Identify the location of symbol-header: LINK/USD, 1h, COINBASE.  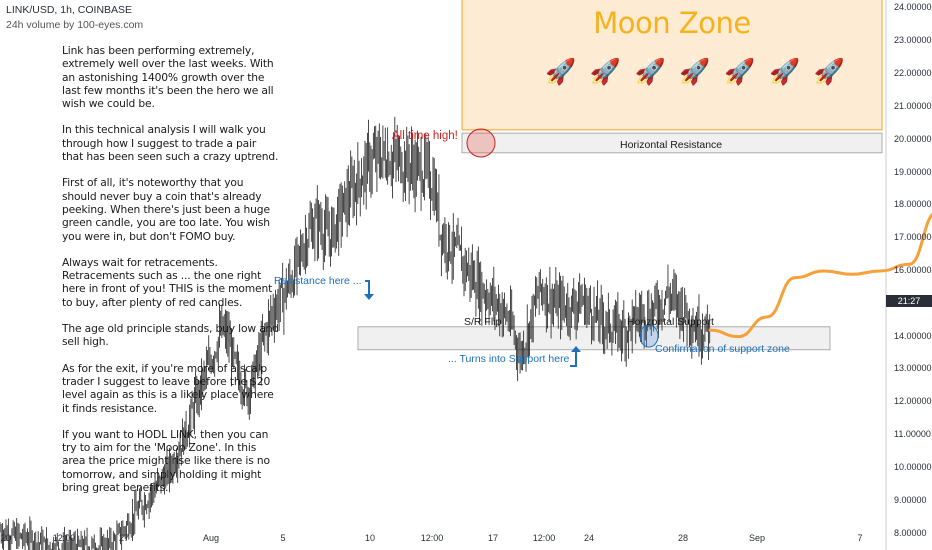
(69, 10).